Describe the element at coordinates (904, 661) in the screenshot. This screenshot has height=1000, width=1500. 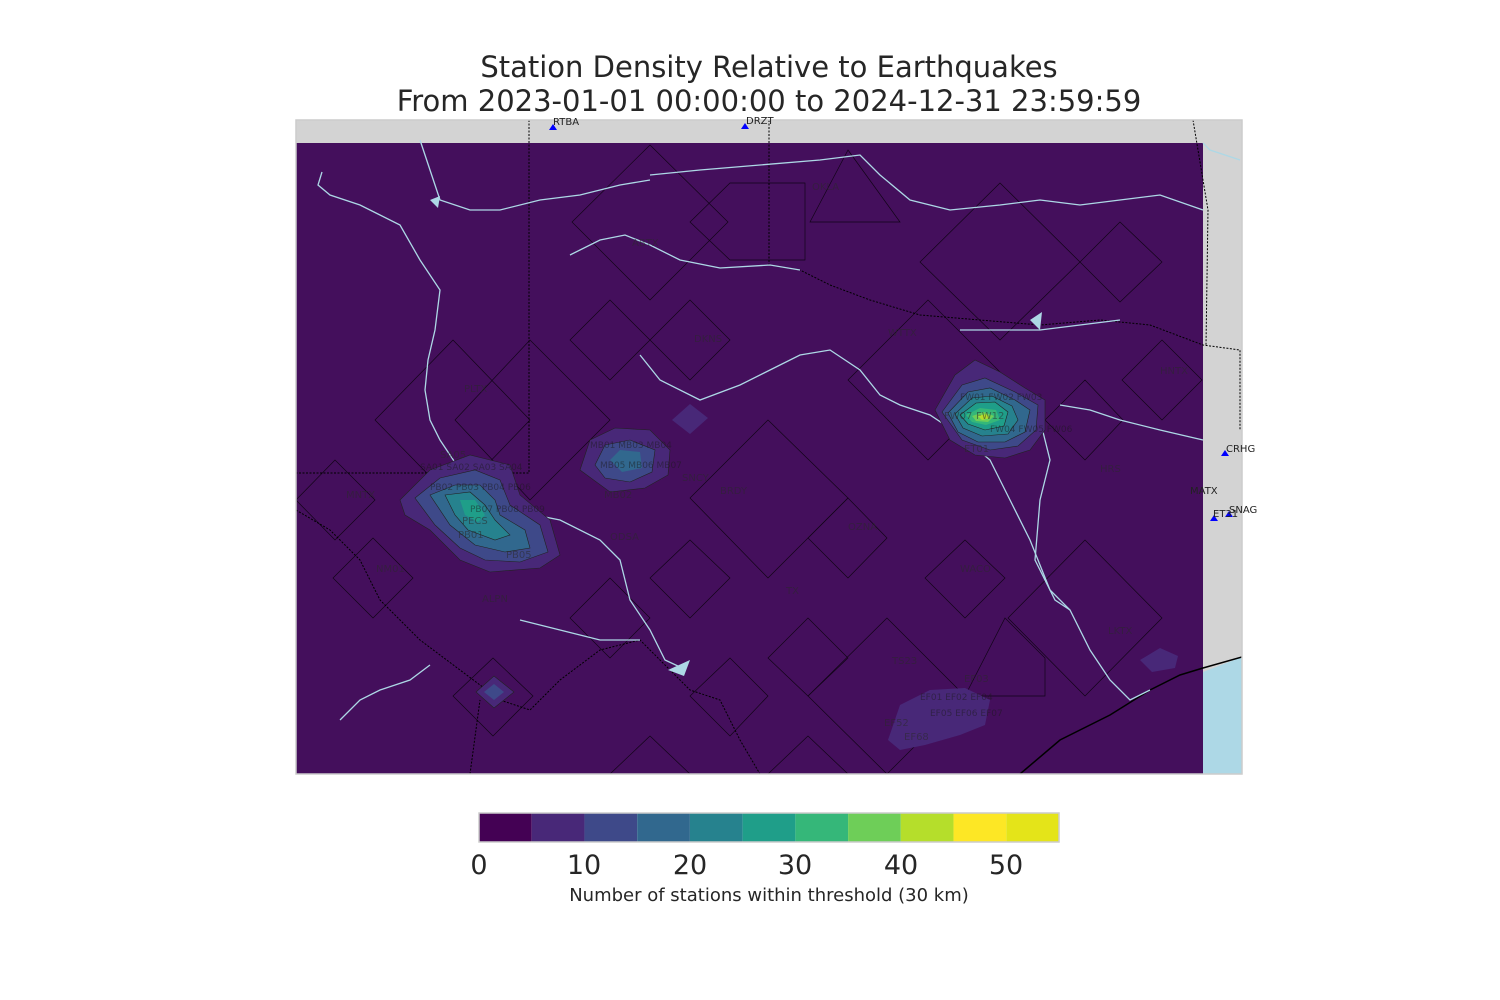
I see `svg-text: TS23` at that location.